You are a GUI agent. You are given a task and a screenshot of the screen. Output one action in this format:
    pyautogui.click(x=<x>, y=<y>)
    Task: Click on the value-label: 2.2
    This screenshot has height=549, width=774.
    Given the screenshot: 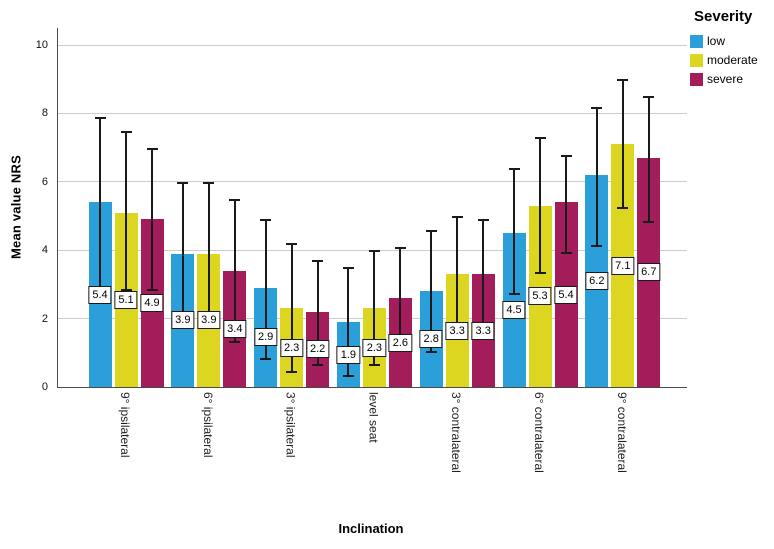 What is the action you would take?
    pyautogui.click(x=317, y=349)
    